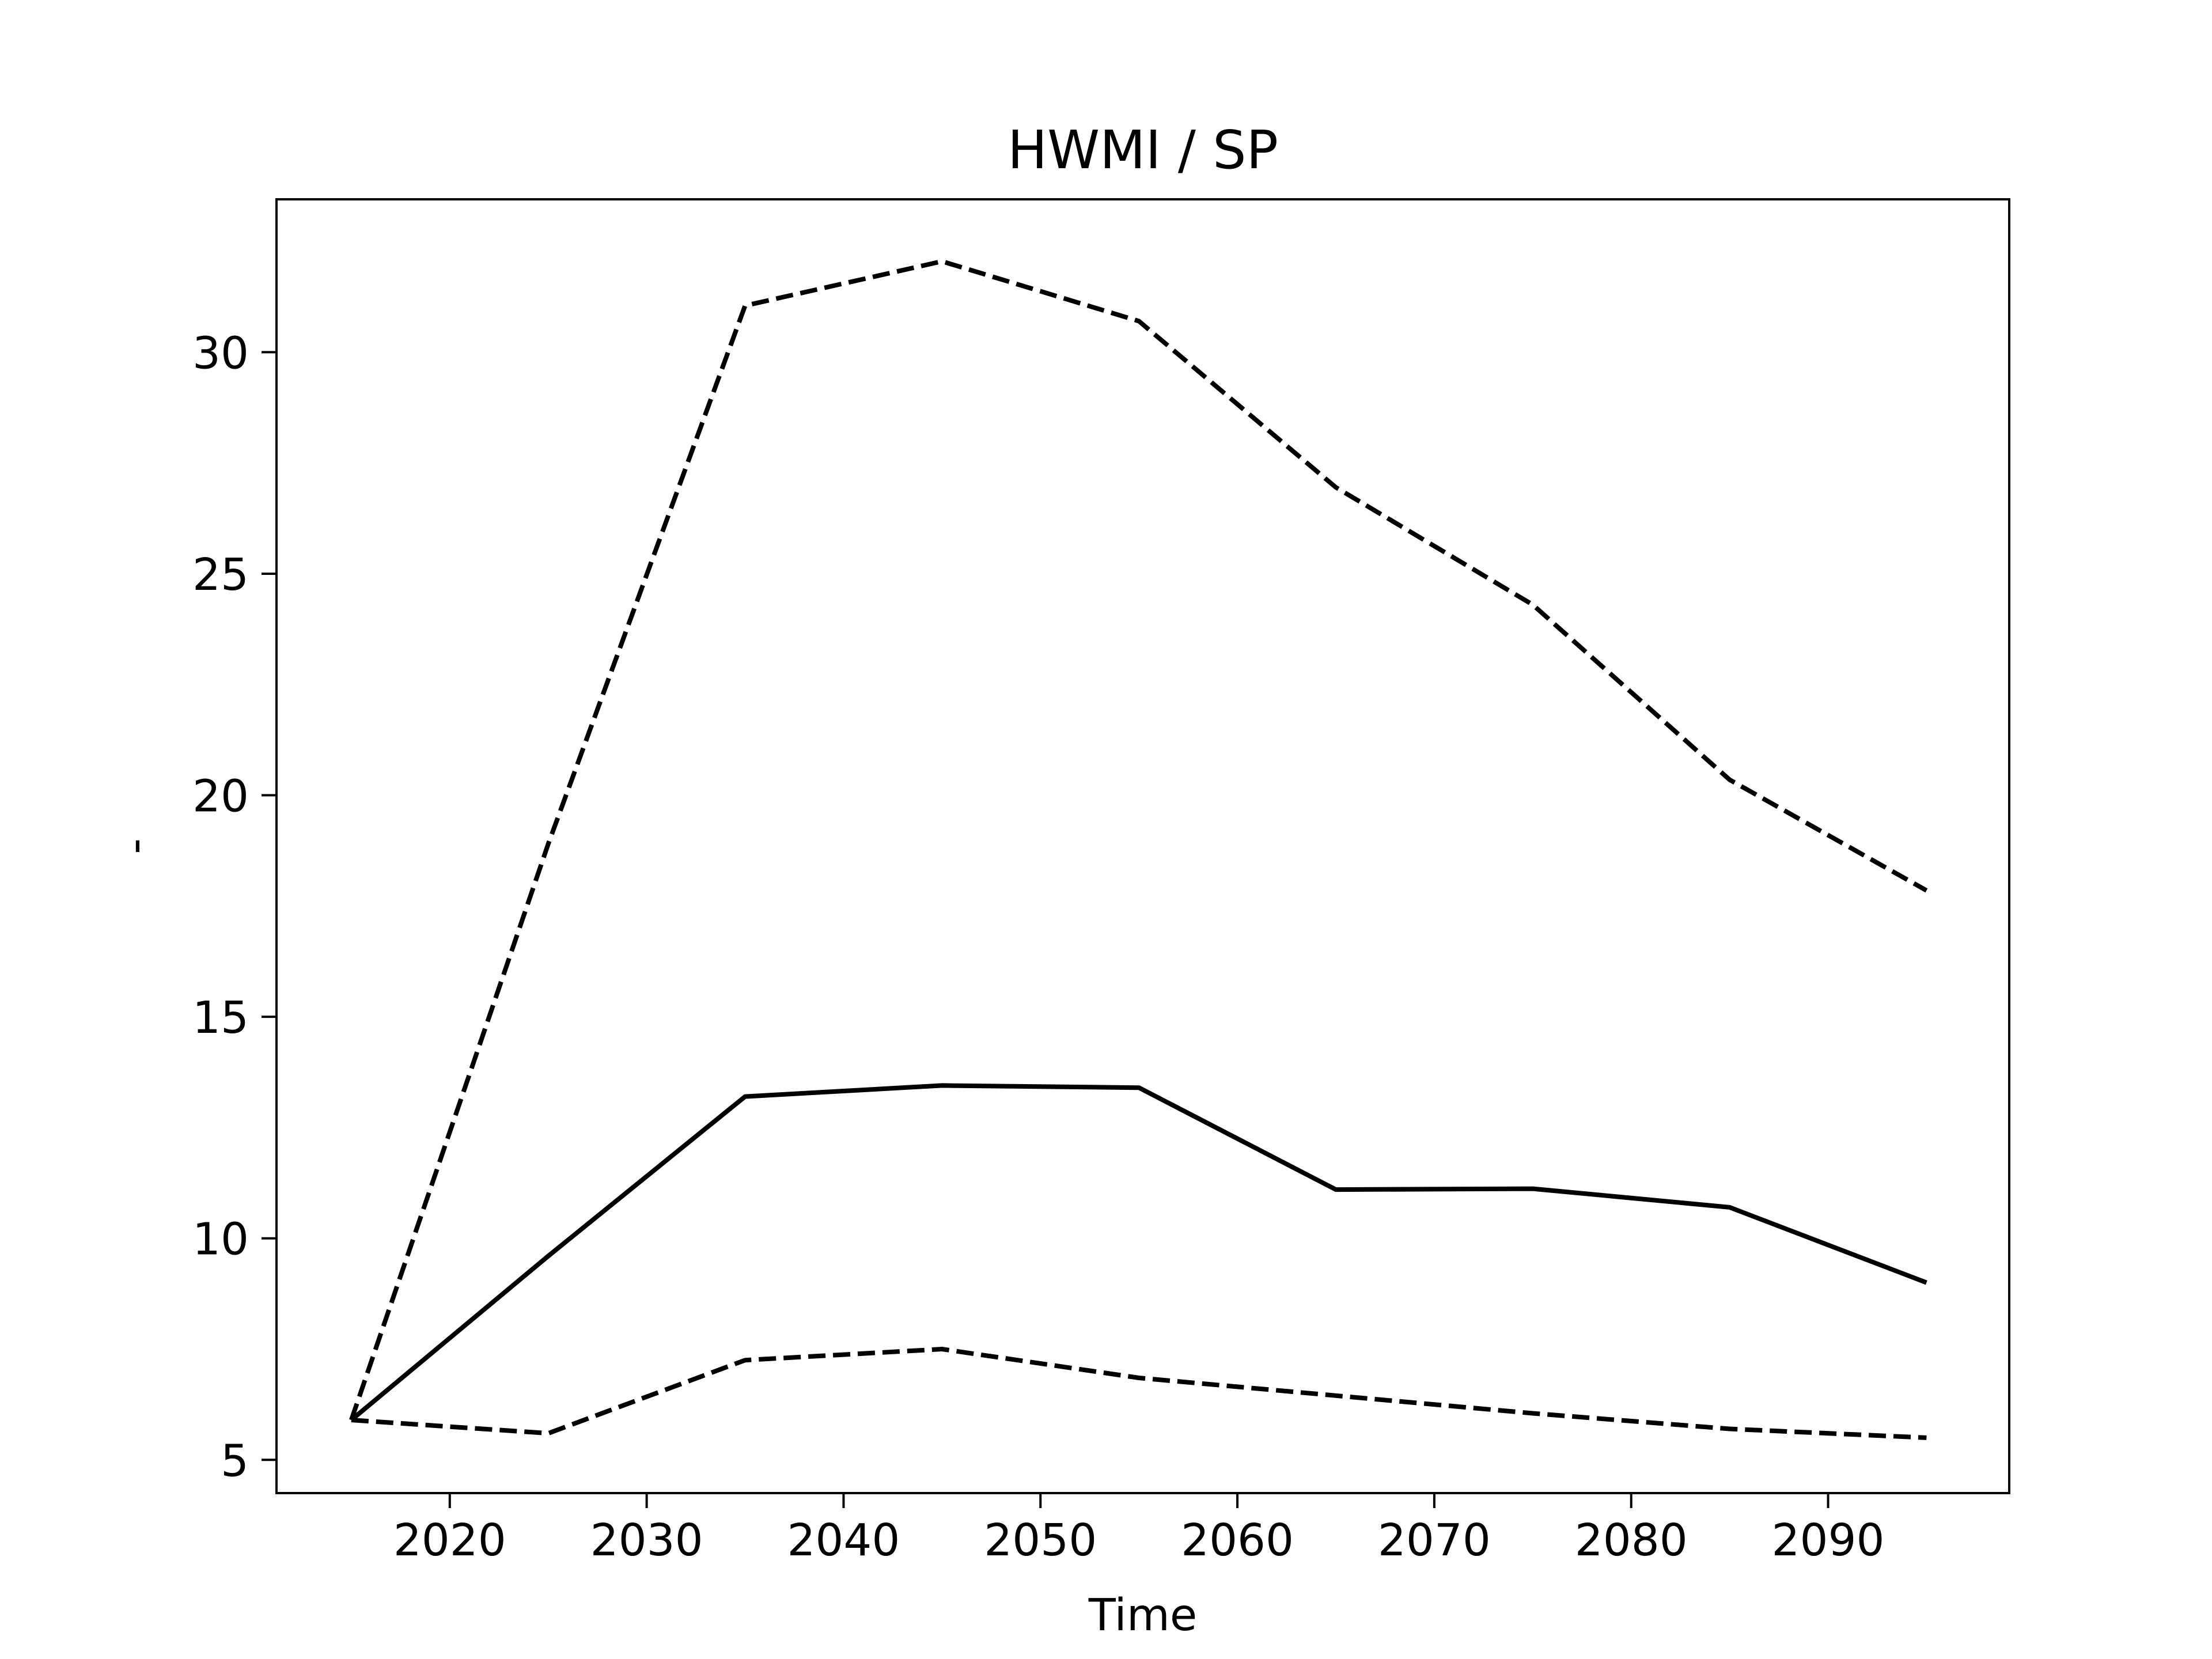  What do you see at coordinates (135, 846) in the screenshot?
I see `y-axis-label: -` at bounding box center [135, 846].